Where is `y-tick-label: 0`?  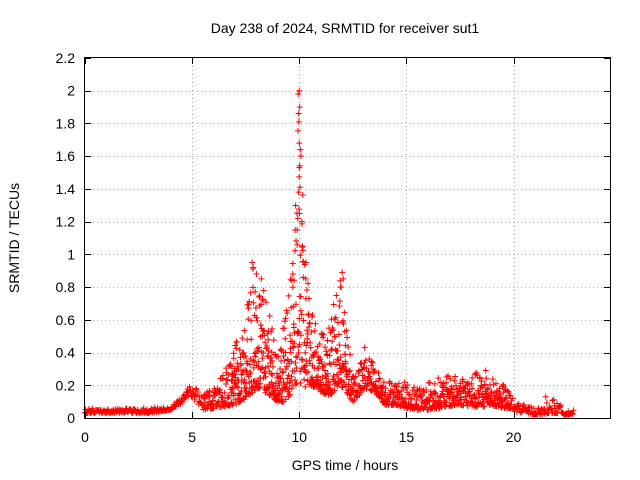 y-tick-label: 0 is located at coordinates (71, 418).